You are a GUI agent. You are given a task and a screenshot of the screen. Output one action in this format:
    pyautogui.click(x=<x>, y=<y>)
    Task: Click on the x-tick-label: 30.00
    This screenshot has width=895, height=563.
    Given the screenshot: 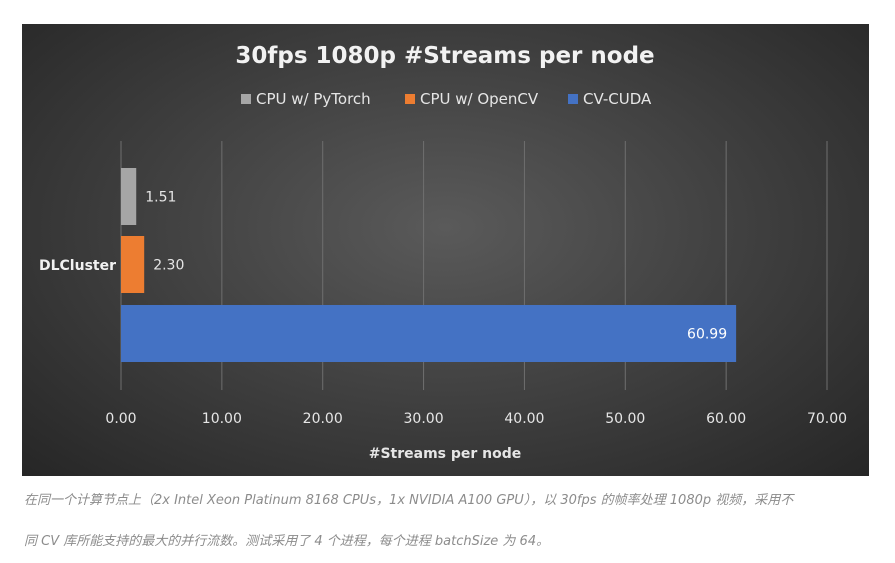 What is the action you would take?
    pyautogui.click(x=424, y=419)
    